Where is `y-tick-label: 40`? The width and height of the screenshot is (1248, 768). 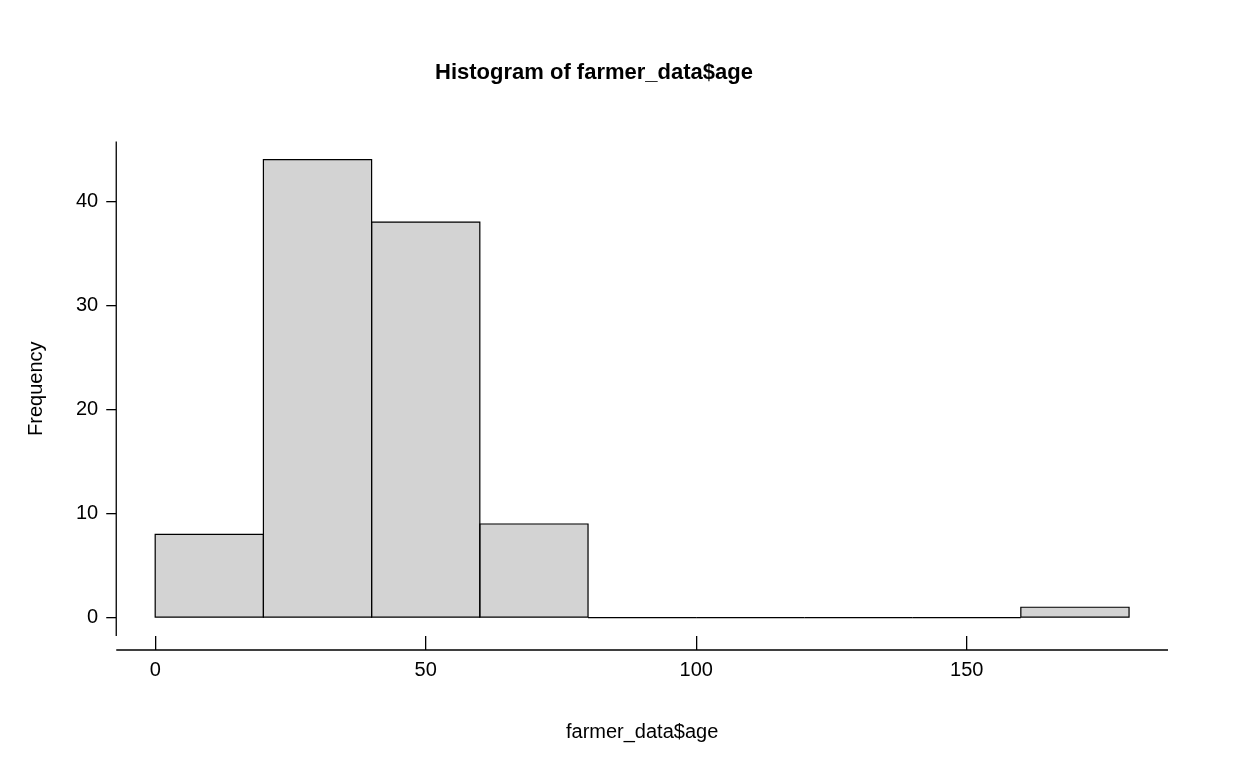 y-tick-label: 40 is located at coordinates (87, 199).